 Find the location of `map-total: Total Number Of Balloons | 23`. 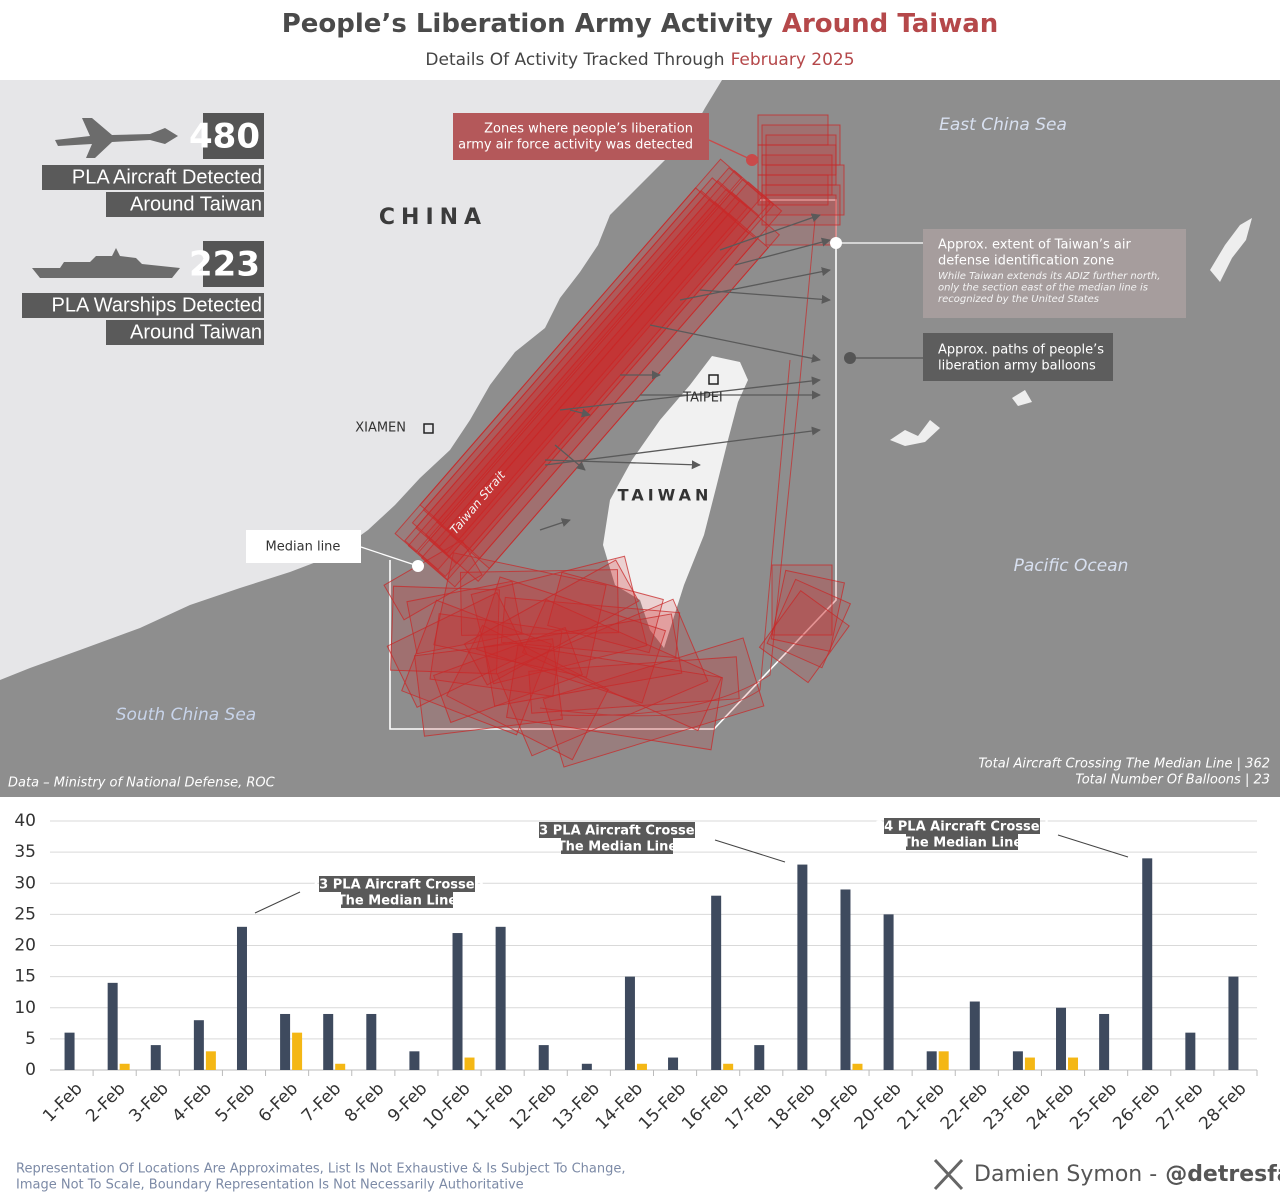

map-total: Total Number Of Balloons | 23 is located at coordinates (1172, 780).